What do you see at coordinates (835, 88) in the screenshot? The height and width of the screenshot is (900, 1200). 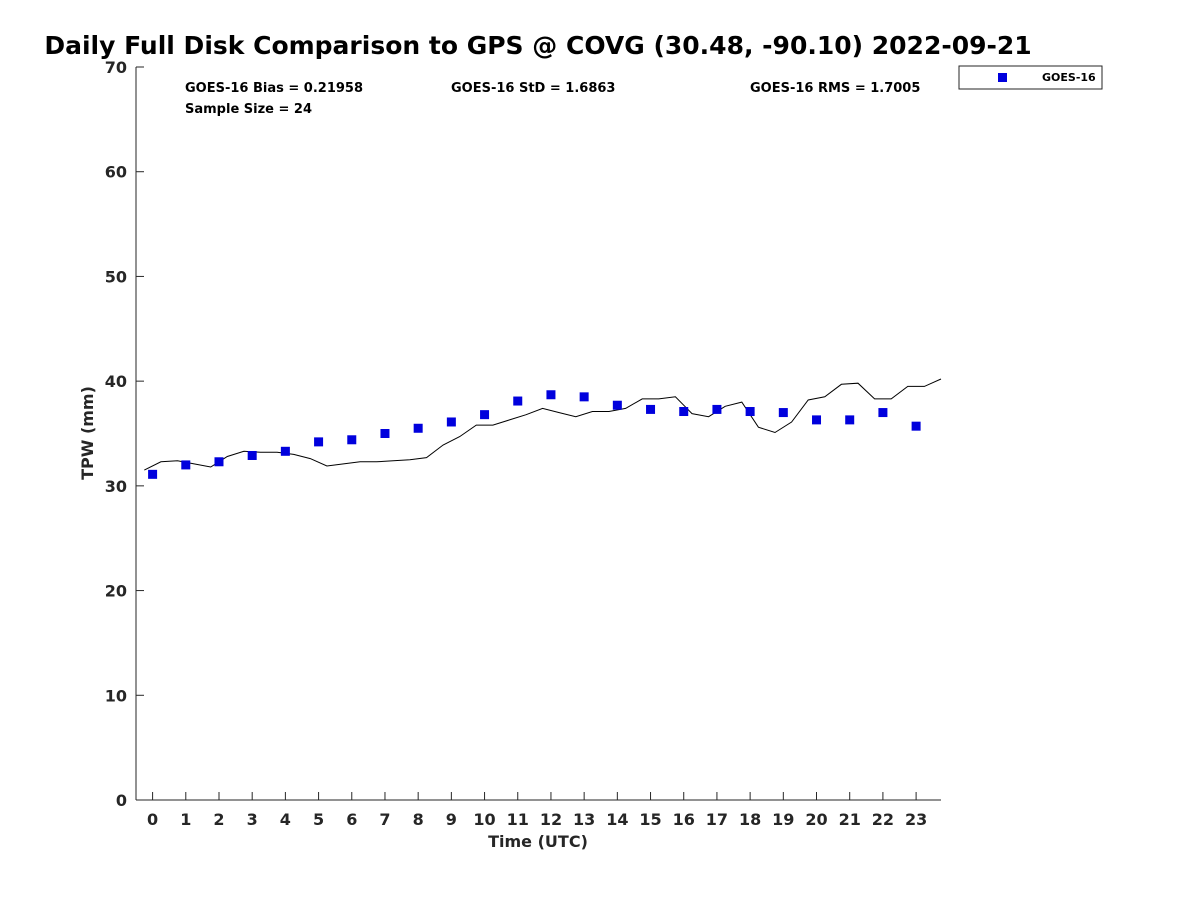 I see `rms-stat: GOES-16 RMS = 1.7005` at bounding box center [835, 88].